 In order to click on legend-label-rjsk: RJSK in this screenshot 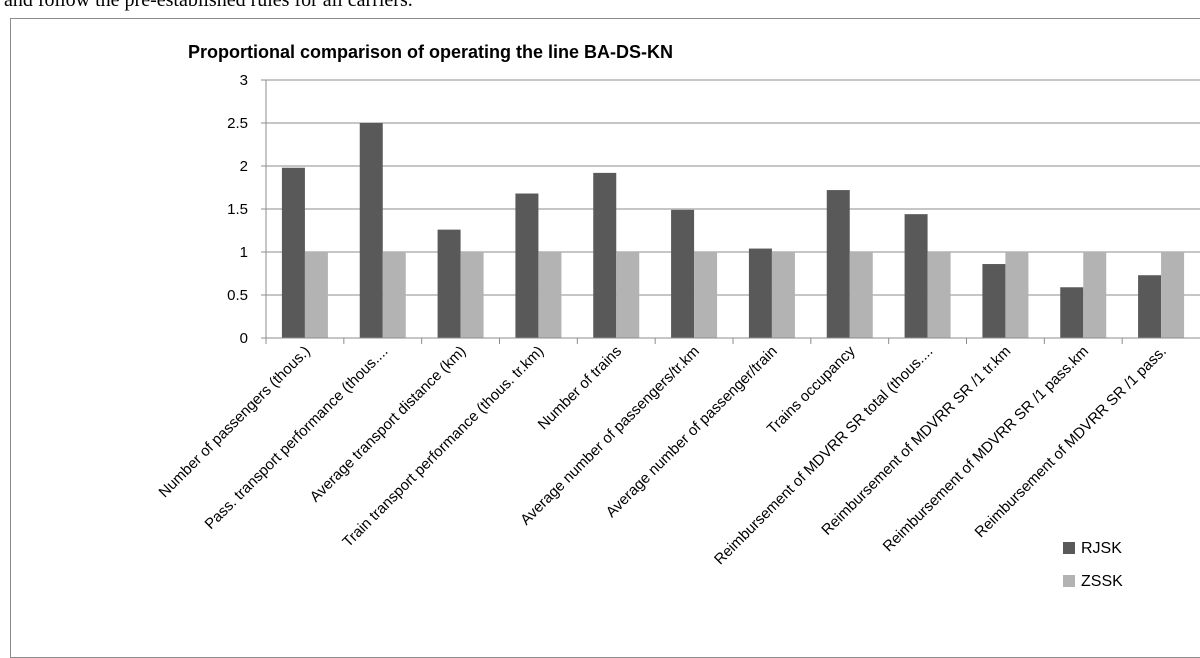, I will do `click(1101, 548)`.